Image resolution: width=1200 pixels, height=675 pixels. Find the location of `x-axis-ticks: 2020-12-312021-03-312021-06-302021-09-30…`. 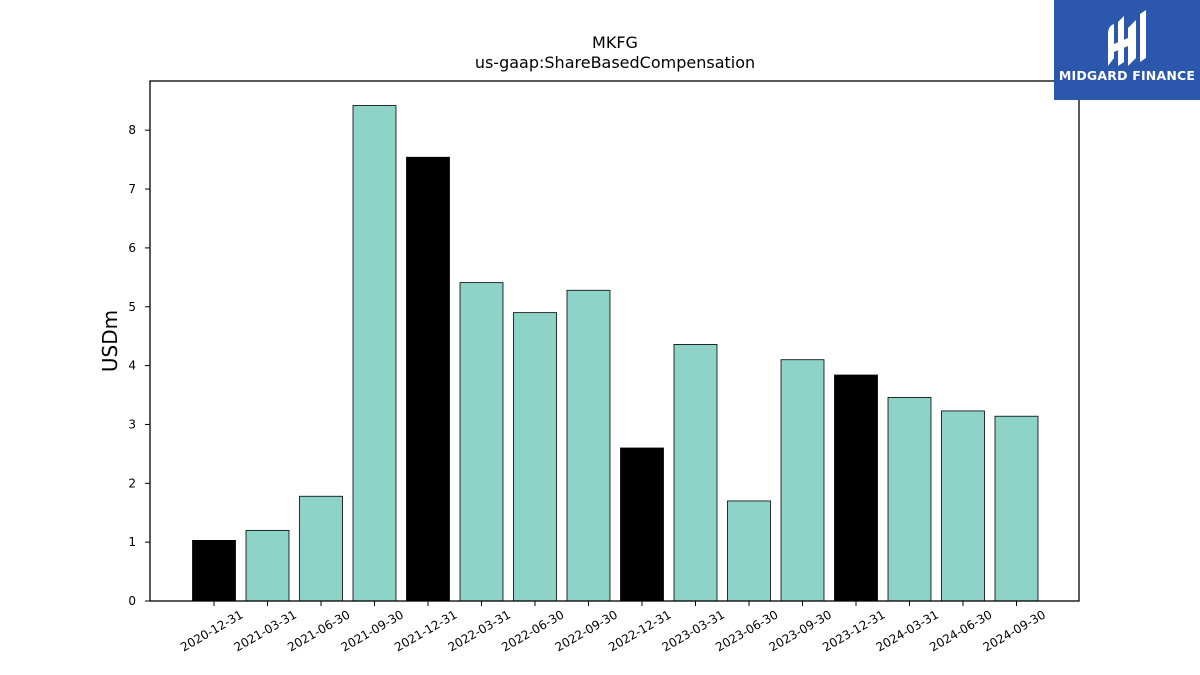

x-axis-ticks: 2020-12-312021-03-312021-06-302021-09-30… is located at coordinates (613, 627).